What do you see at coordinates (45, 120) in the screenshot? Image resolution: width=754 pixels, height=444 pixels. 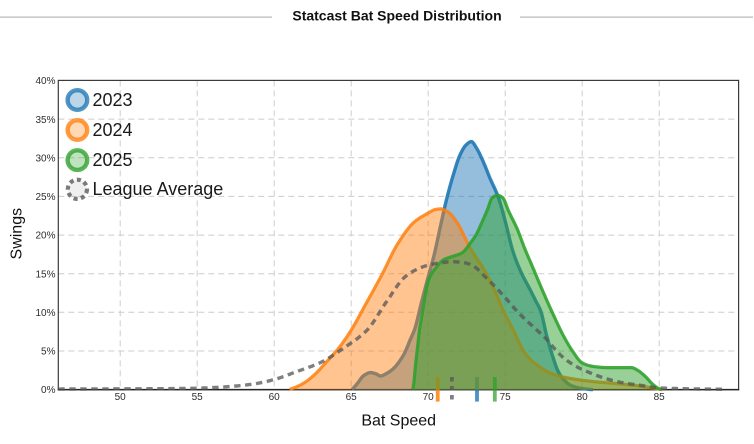 I see `svg-text: 35%` at bounding box center [45, 120].